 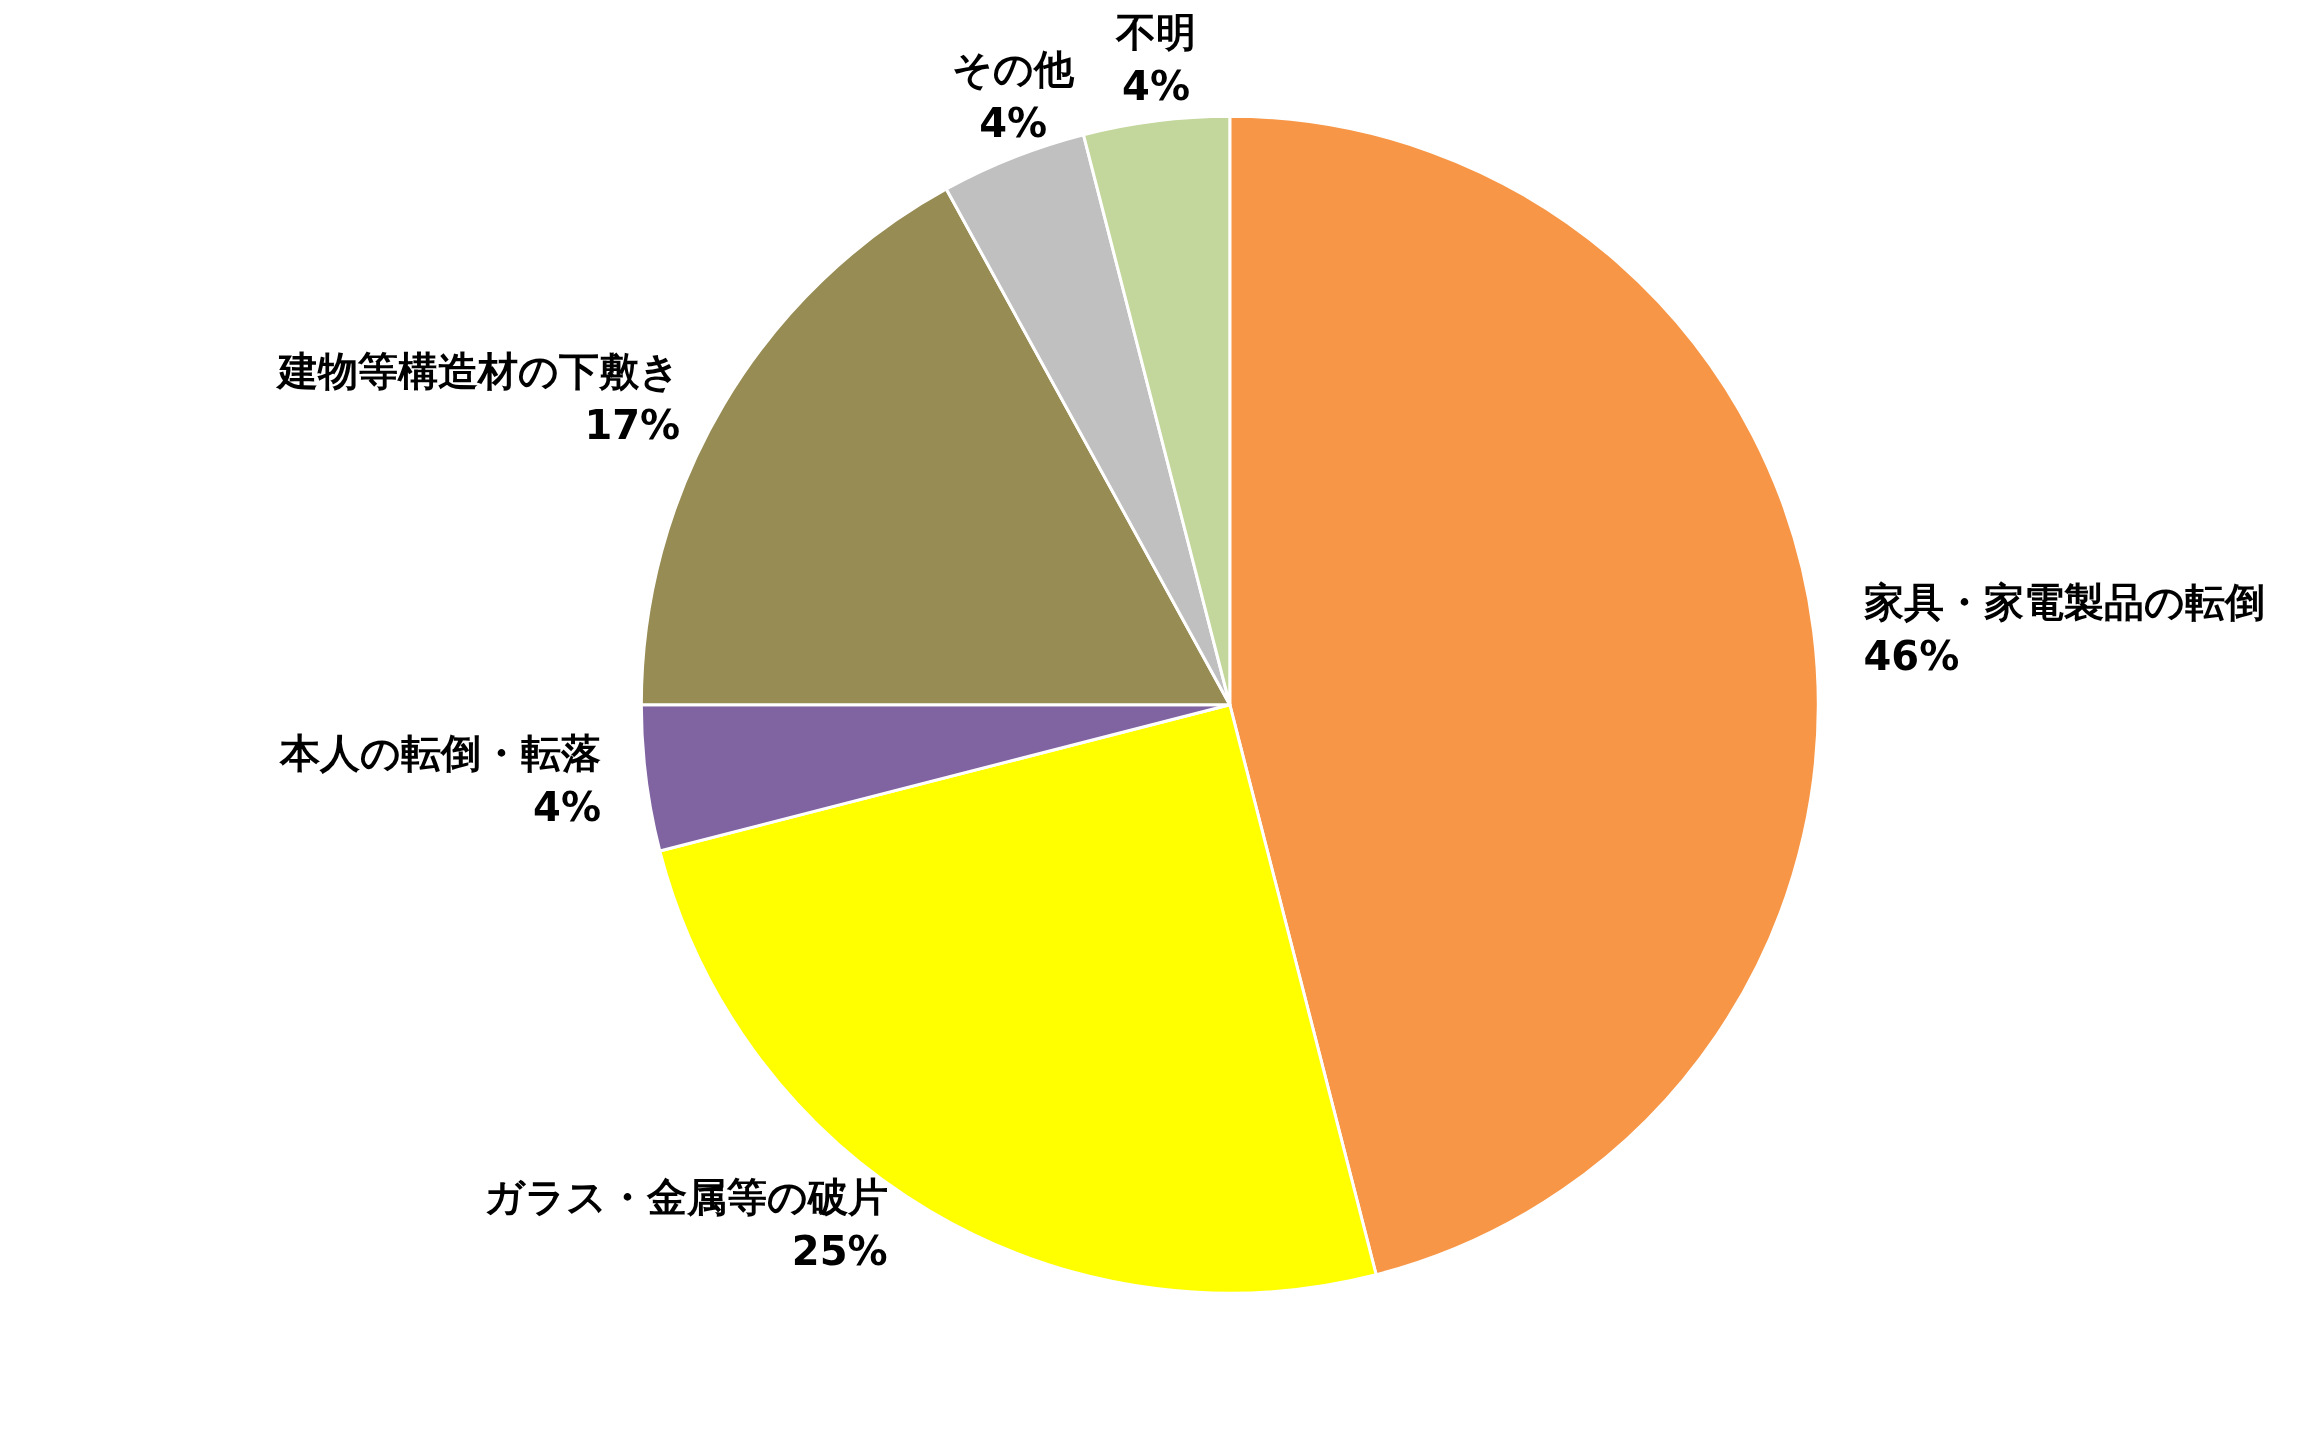 I want to click on data-label: 46%, so click(x=1911, y=656).